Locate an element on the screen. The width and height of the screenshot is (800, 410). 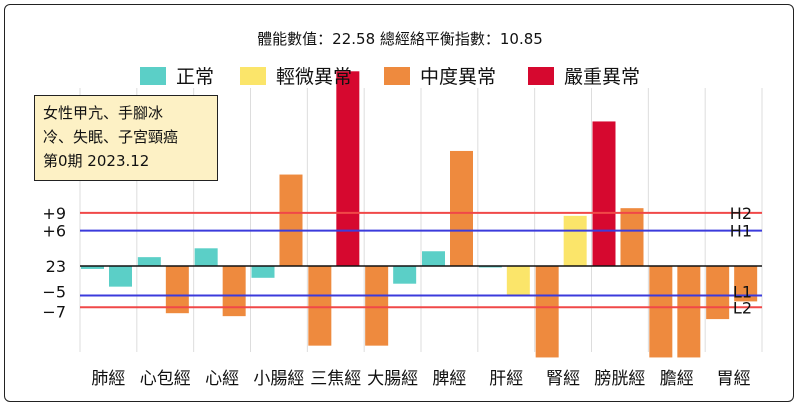
reference-line-label: H2 is located at coordinates (741, 213).